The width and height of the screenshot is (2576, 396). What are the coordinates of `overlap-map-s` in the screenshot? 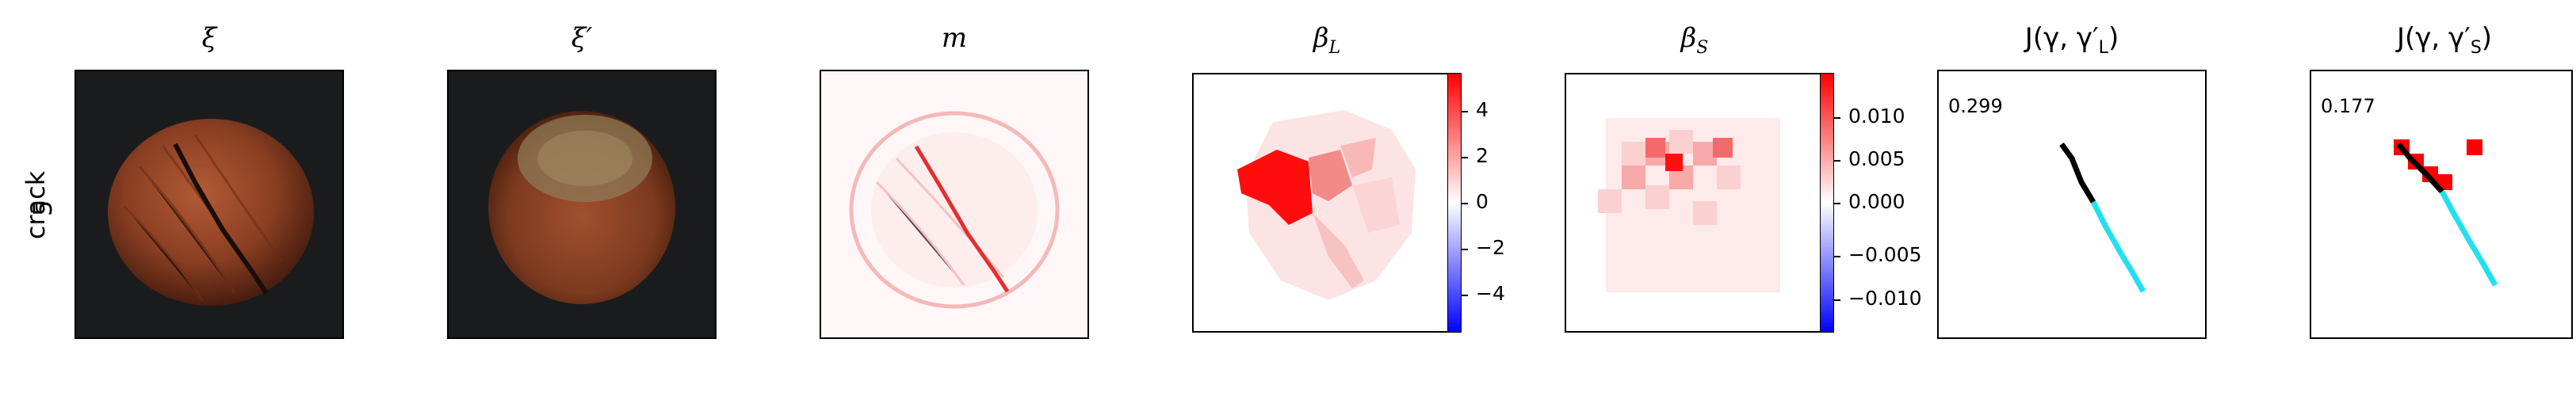 It's located at (2446, 213).